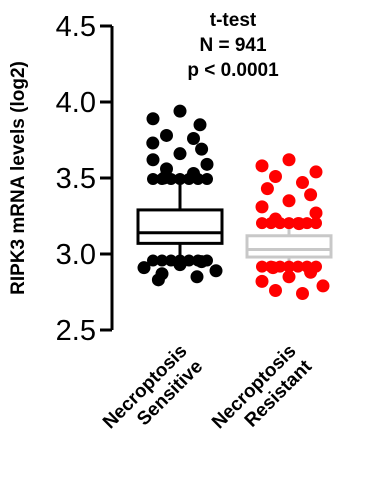 The image size is (366, 487). I want to click on x-axis-categories: NecroptosisSensitive NecroptosisResistant, so click(208, 394).